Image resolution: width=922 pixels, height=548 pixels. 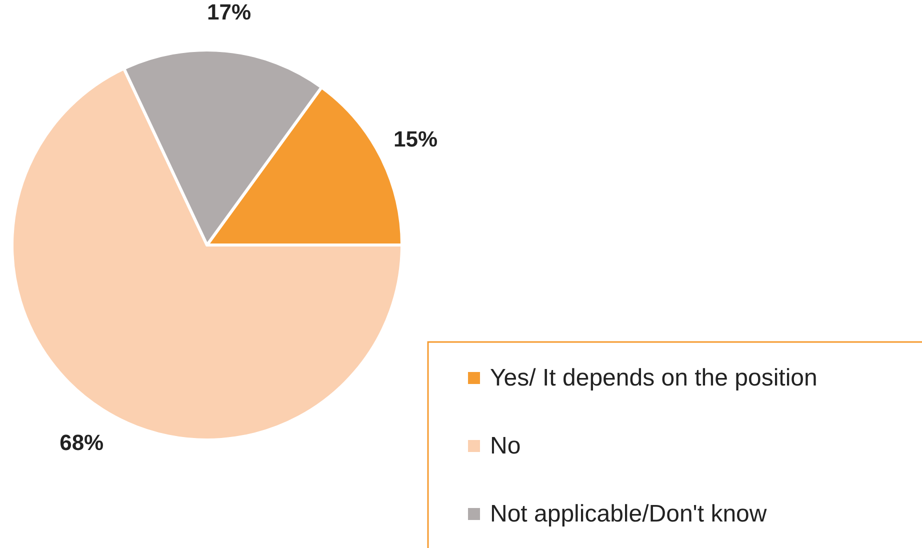 I want to click on legend-label: Not applicable/Don't know, so click(x=629, y=514).